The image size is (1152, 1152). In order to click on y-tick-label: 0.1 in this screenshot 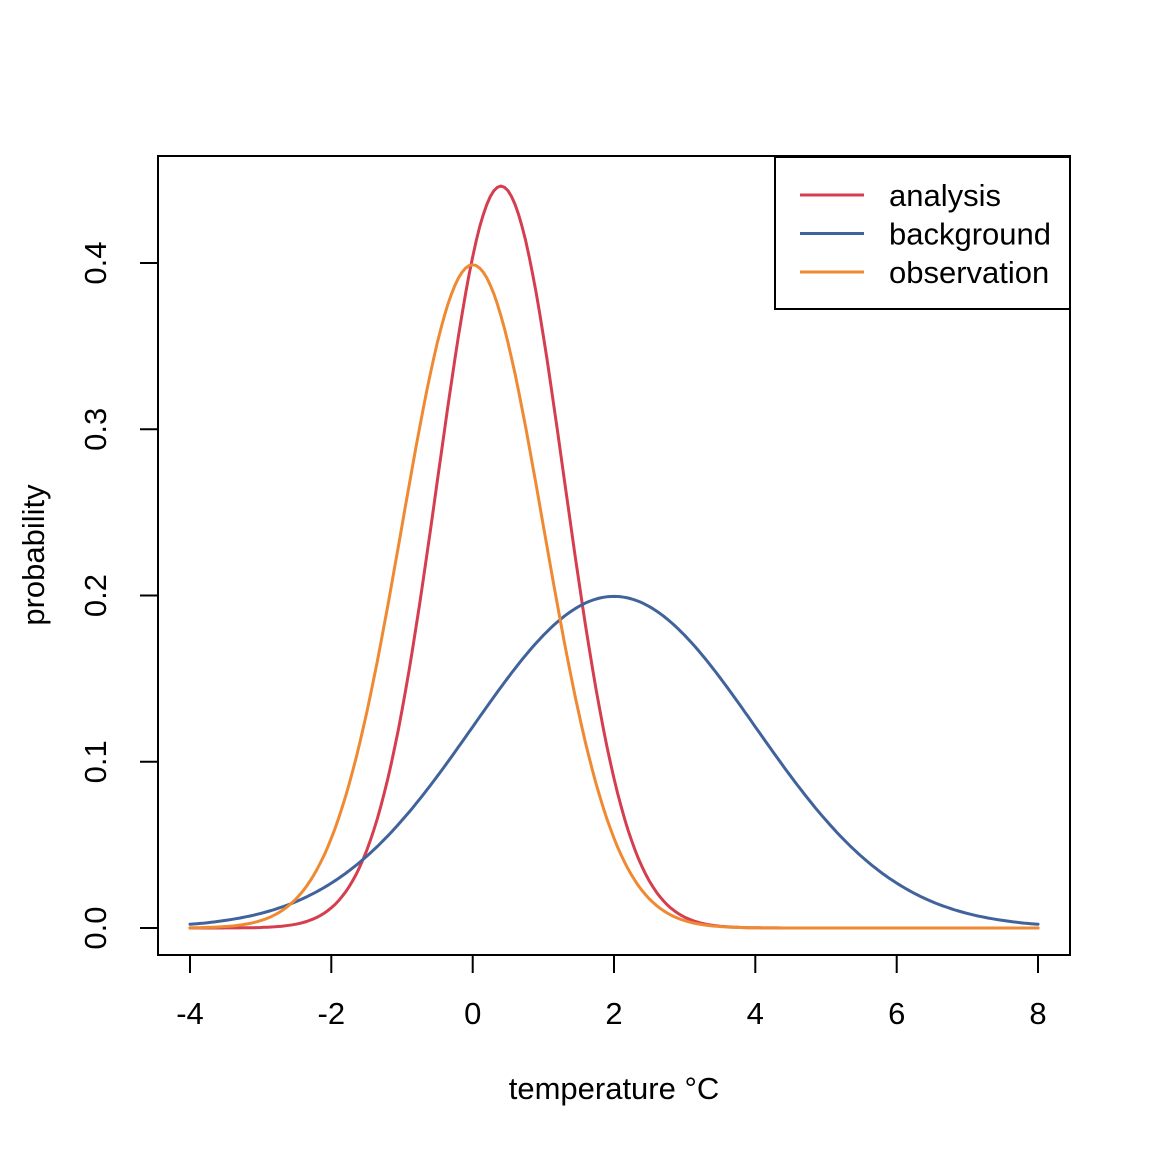, I will do `click(95, 761)`.